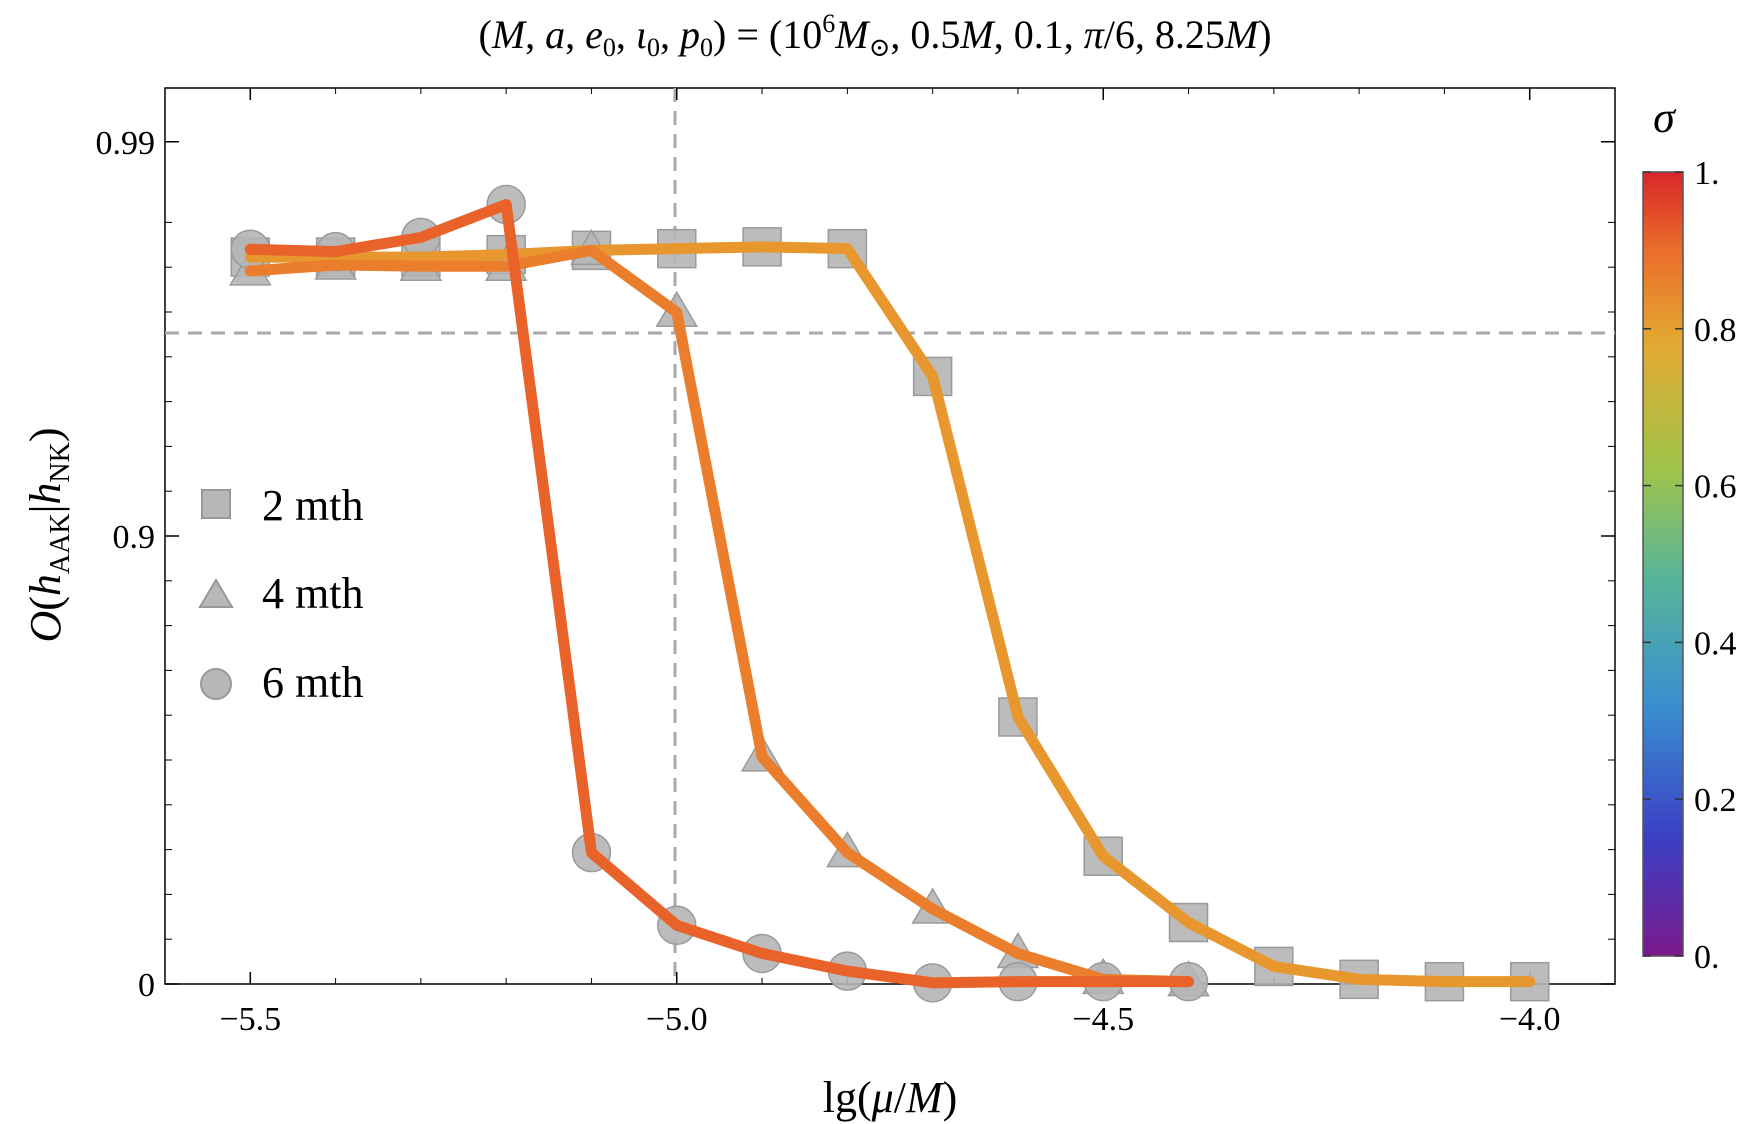 This screenshot has height=1124, width=1750. What do you see at coordinates (250, 1019) in the screenshot?
I see `x-tick-label: −5.5` at bounding box center [250, 1019].